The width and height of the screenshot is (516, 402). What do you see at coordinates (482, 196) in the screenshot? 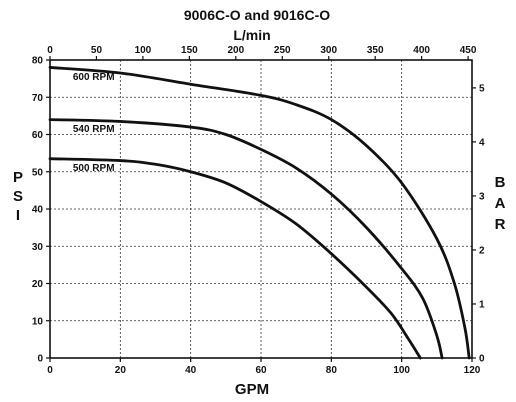
I see `right-tick-label: 3` at bounding box center [482, 196].